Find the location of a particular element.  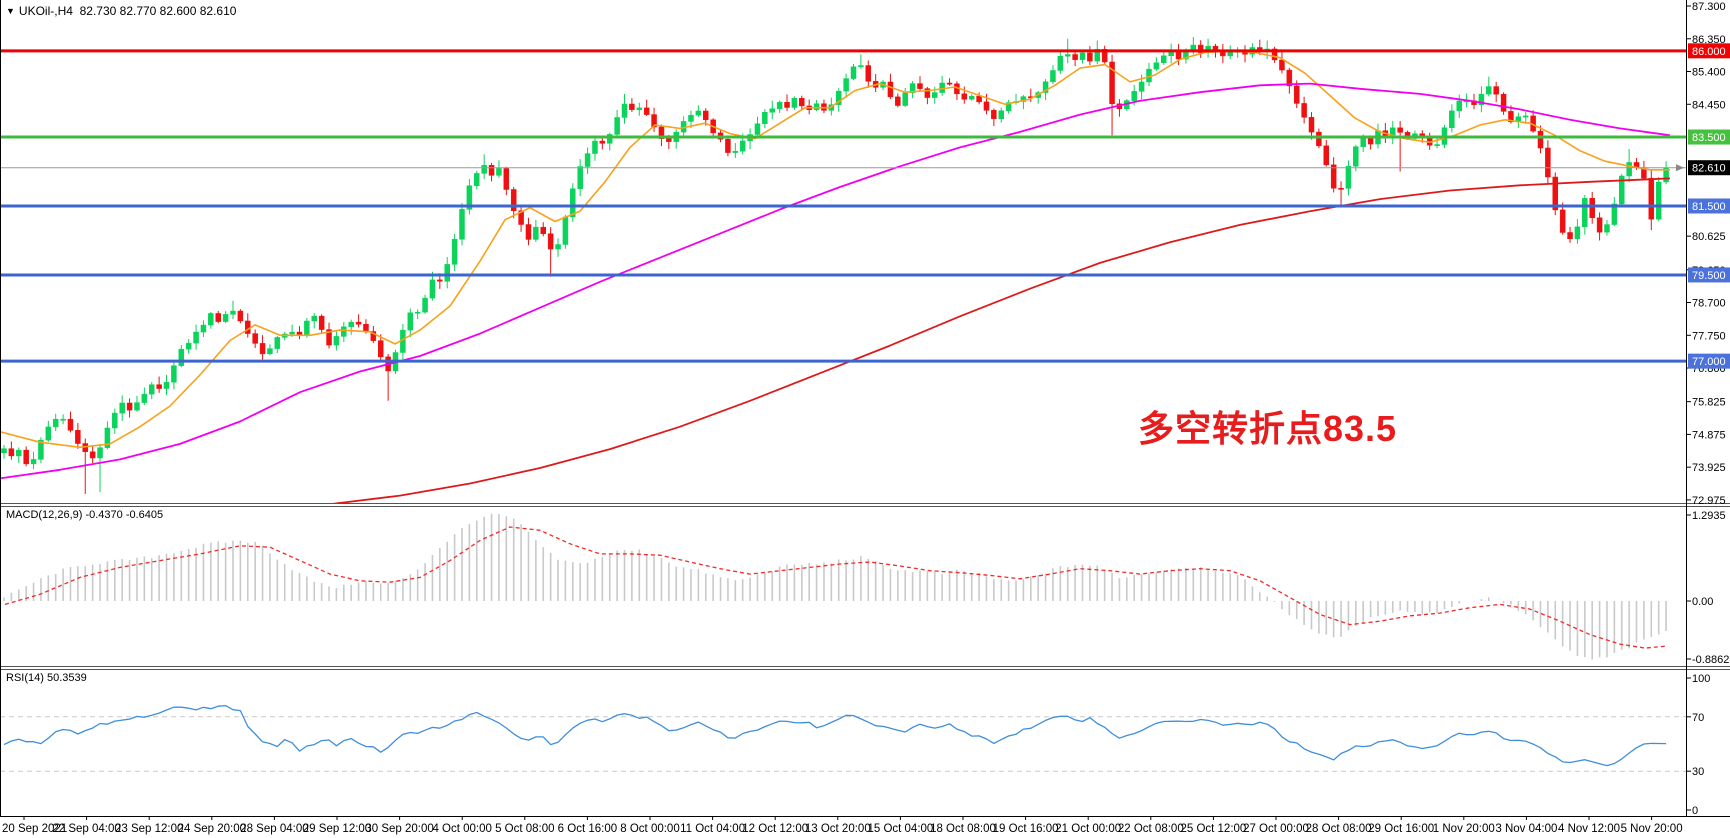

time-label: 27 Oct 00:00 is located at coordinates (1276, 829).